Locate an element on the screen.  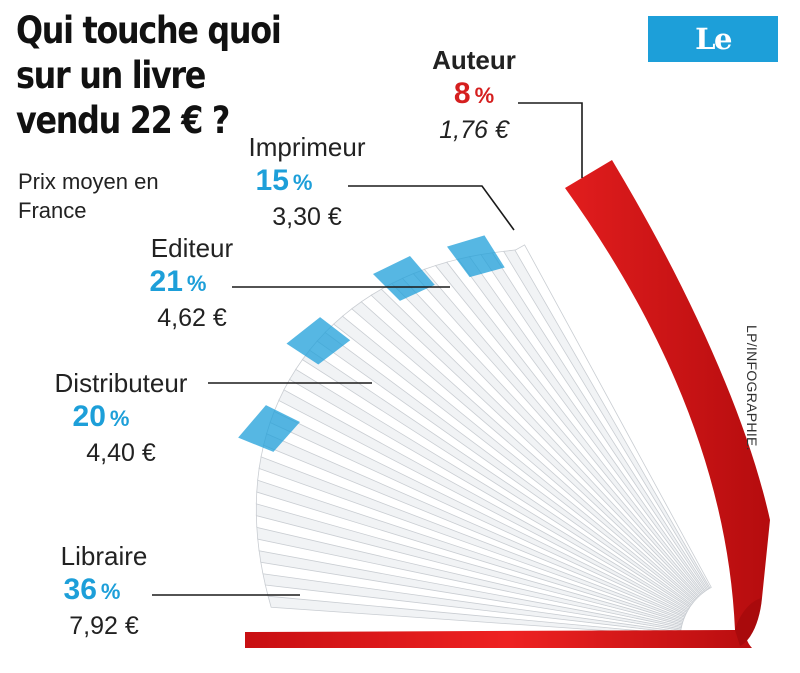
slice-label-libraire: Libraire 36% 7,92 € is located at coordinates (104, 591).